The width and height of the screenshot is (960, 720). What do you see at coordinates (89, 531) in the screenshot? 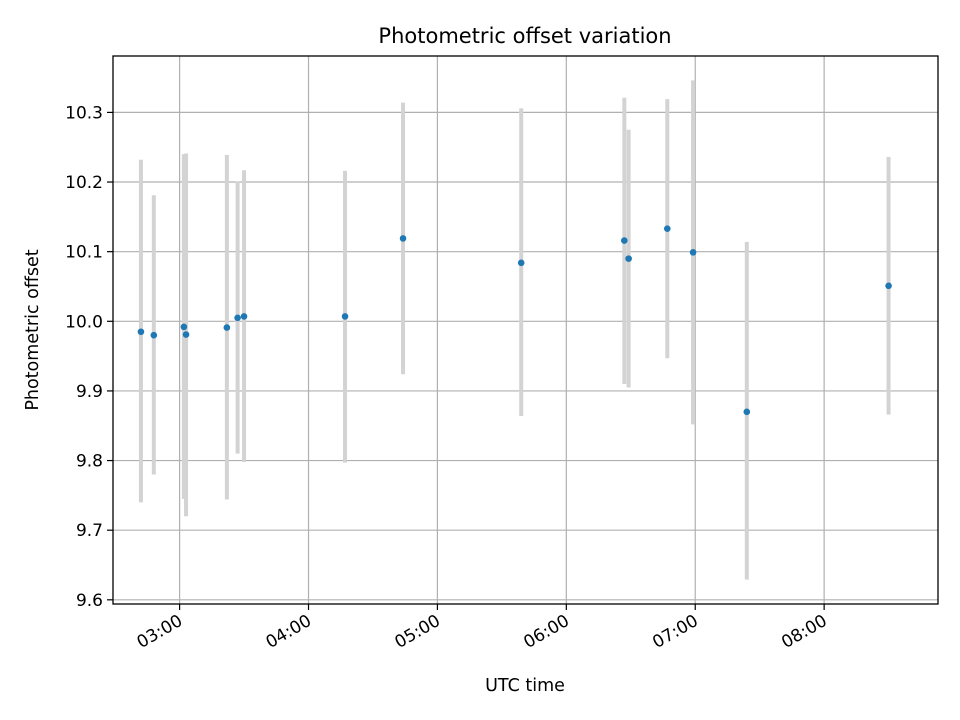
I see `y-tick-label: 9.7` at bounding box center [89, 531].